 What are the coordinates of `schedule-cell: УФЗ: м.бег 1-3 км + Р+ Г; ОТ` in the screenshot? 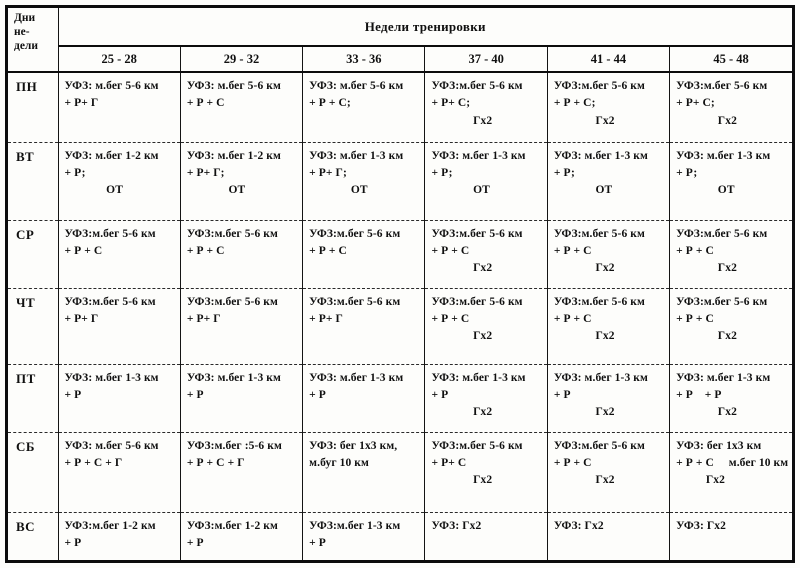 It's located at (364, 181).